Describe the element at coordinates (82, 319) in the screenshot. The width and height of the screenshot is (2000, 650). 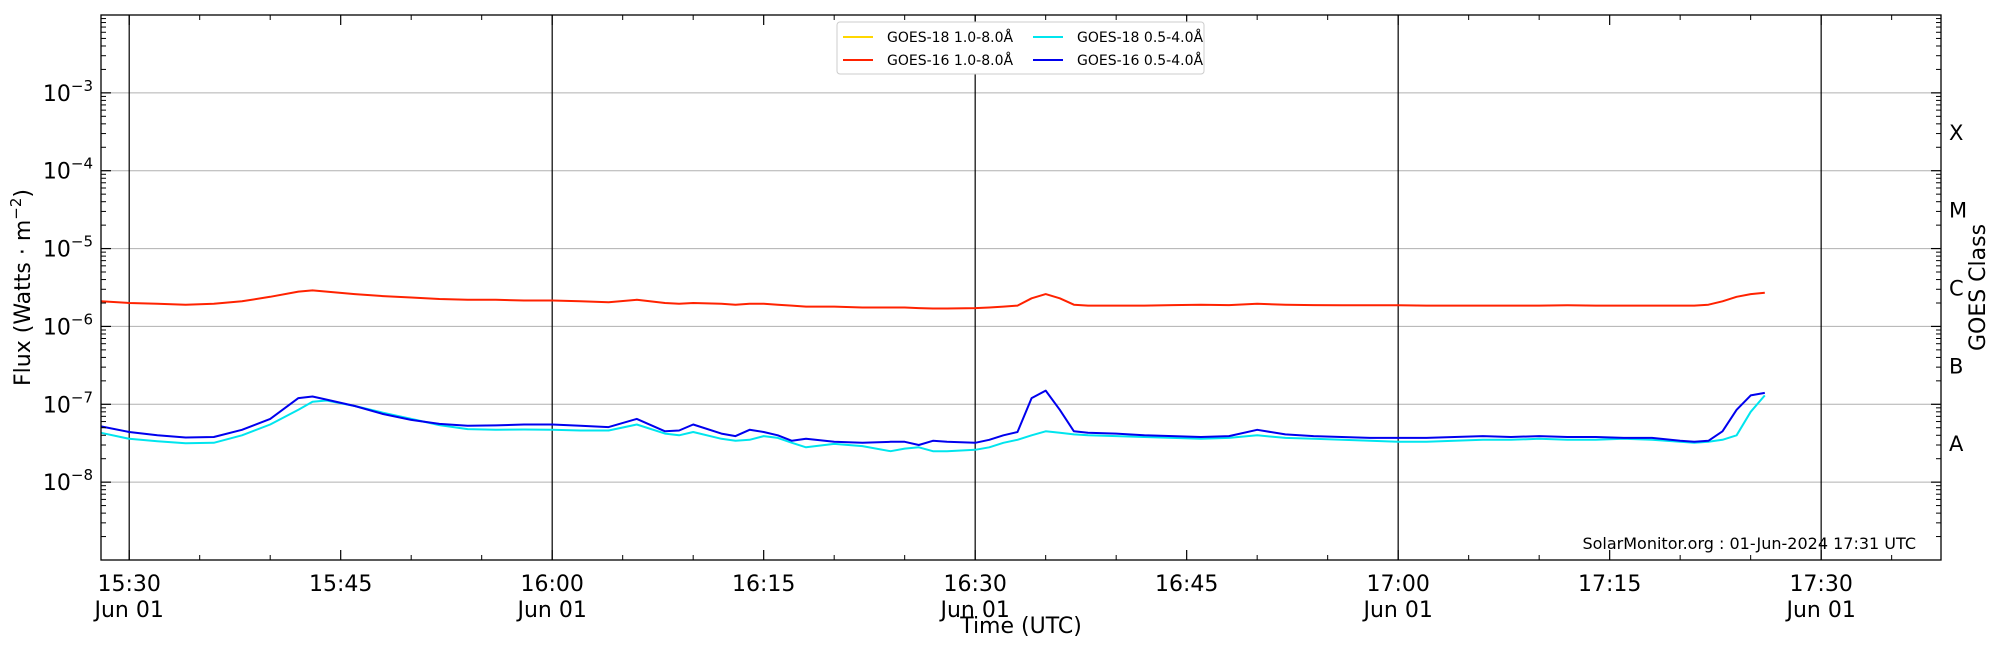
I see `y-tick-label-exponent: −6` at that location.